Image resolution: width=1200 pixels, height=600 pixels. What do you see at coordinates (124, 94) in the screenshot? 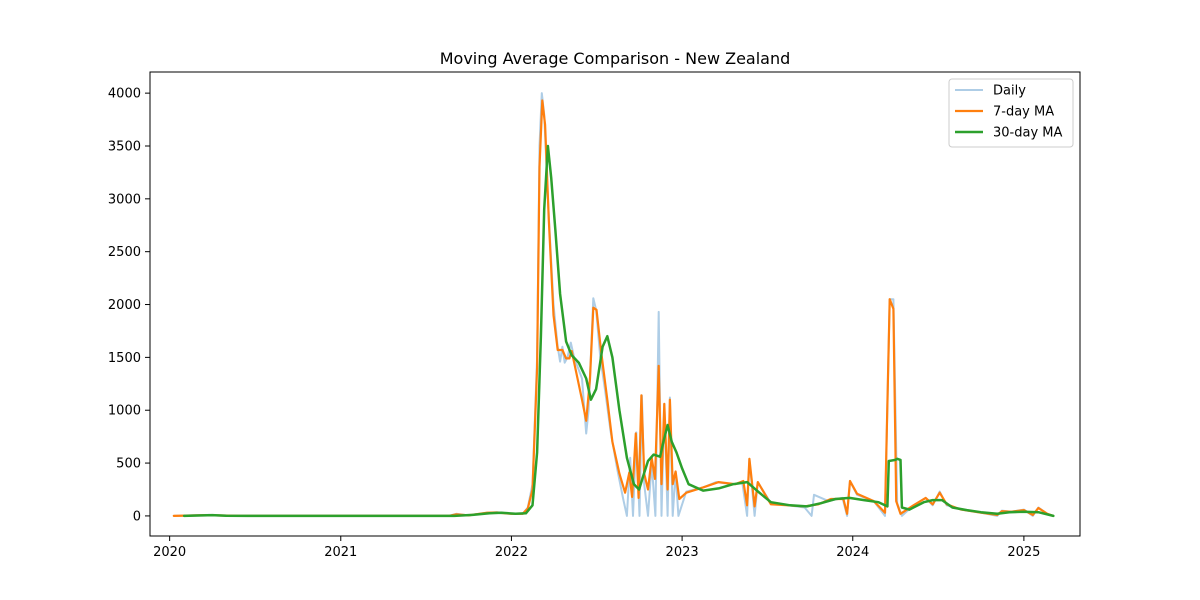
I see `y-tick-label: 4000` at bounding box center [124, 94].